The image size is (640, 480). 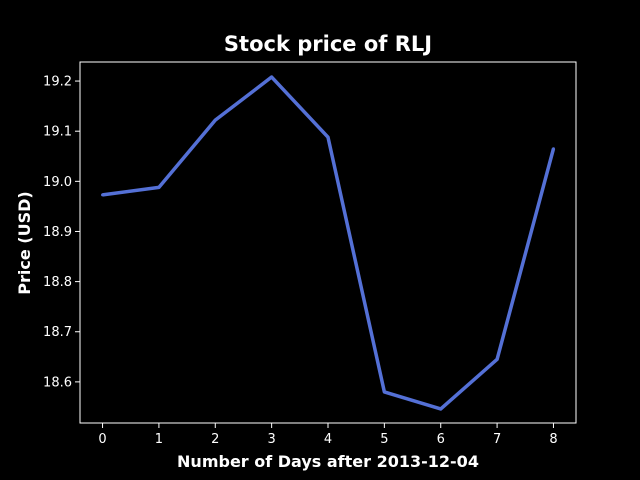 I want to click on y-tick-label: 19.0, so click(x=57, y=182).